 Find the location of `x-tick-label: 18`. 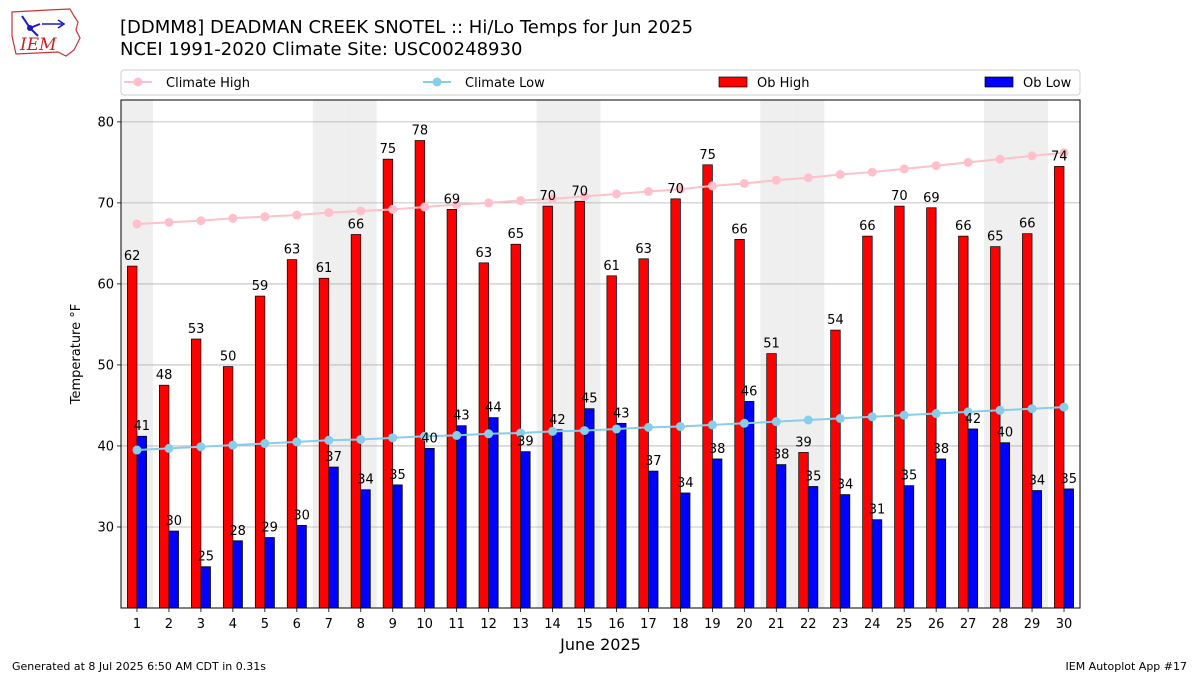

x-tick-label: 18 is located at coordinates (680, 624).